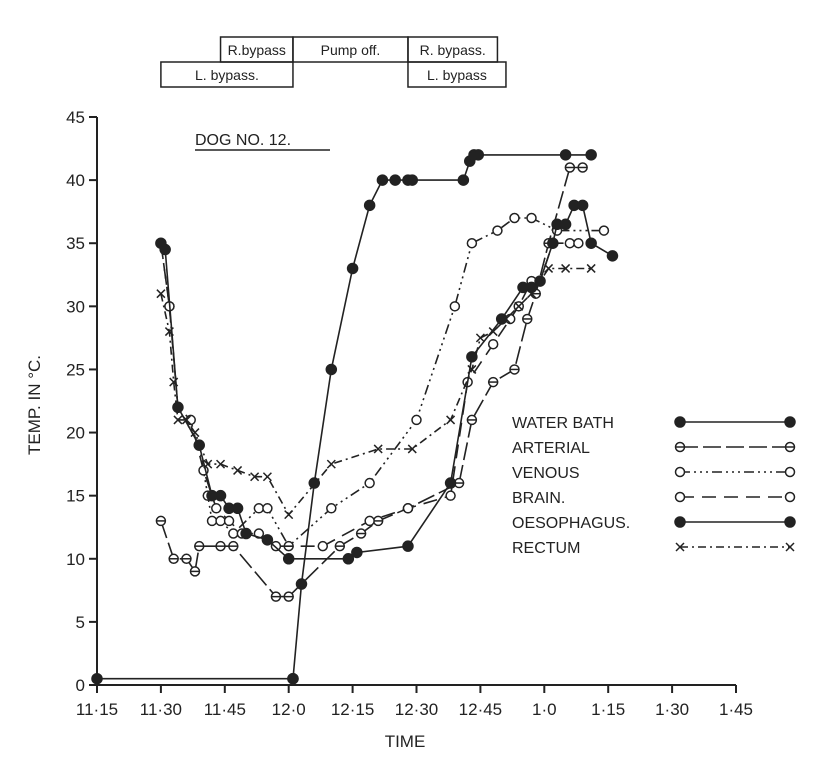 The image size is (822, 768). I want to click on x-tick-label: 1·30, so click(672, 709).